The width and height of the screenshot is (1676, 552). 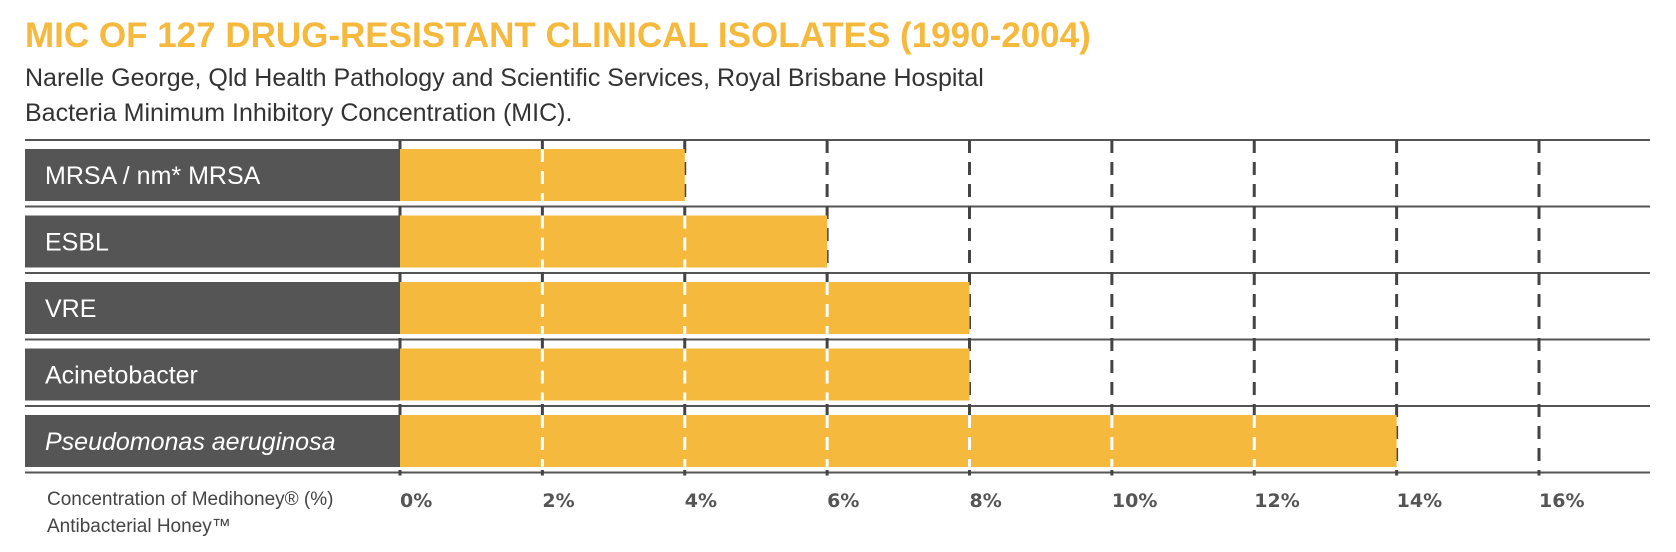 I want to click on category-label: ESBL, so click(x=77, y=243).